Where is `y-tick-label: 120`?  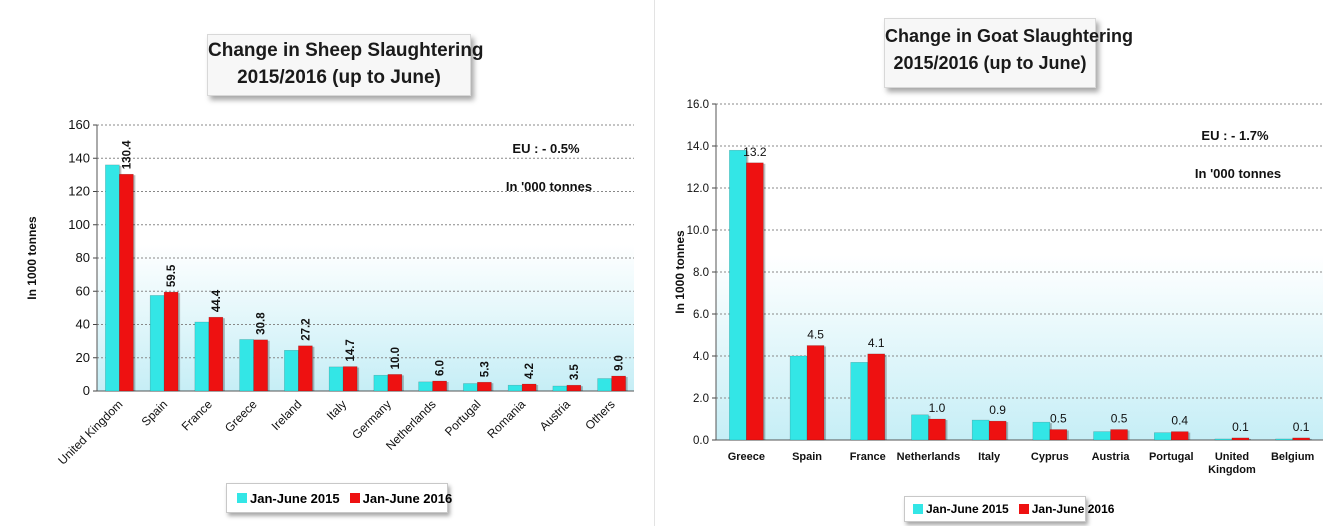
y-tick-label: 120 is located at coordinates (79, 191).